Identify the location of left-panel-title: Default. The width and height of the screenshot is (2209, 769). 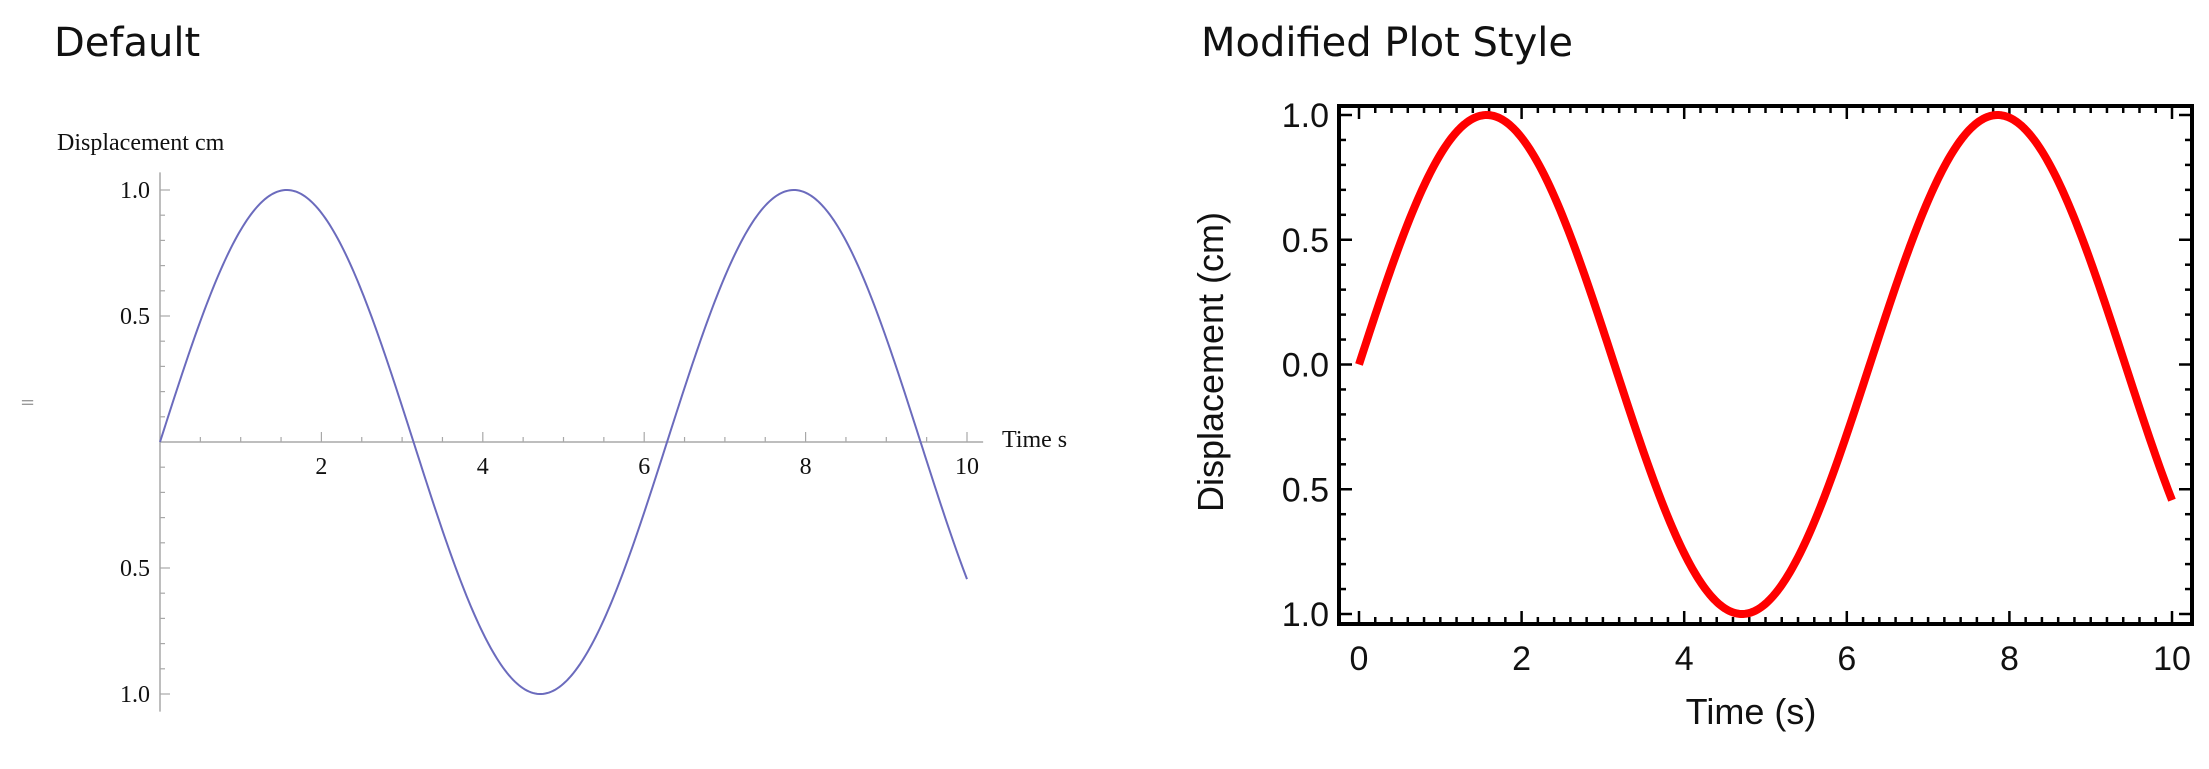
(127, 43).